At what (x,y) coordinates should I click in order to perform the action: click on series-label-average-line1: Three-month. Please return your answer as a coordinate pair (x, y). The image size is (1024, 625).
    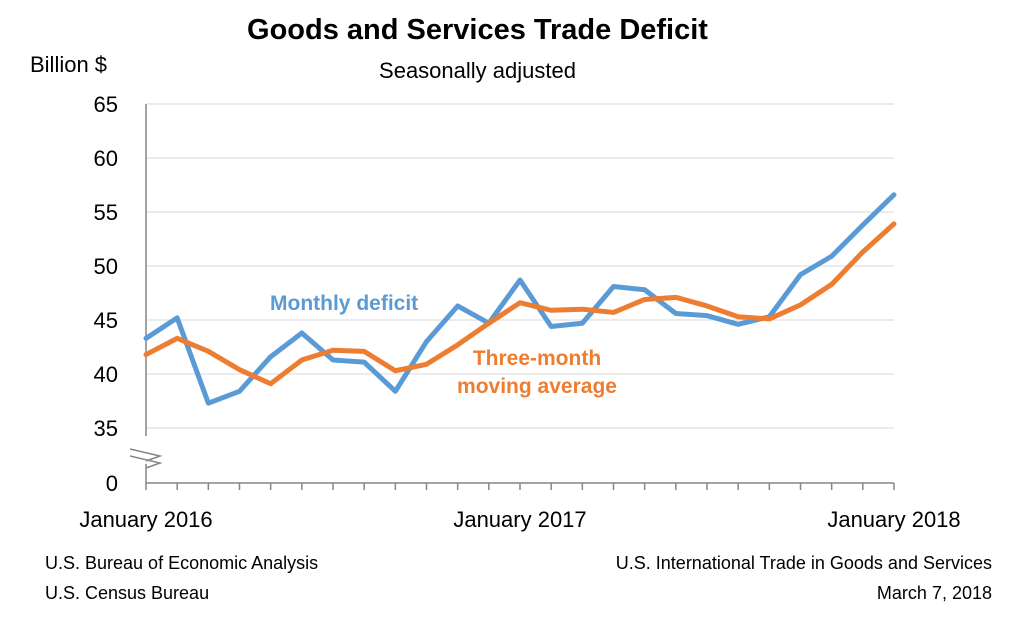
    Looking at the image, I should click on (537, 358).